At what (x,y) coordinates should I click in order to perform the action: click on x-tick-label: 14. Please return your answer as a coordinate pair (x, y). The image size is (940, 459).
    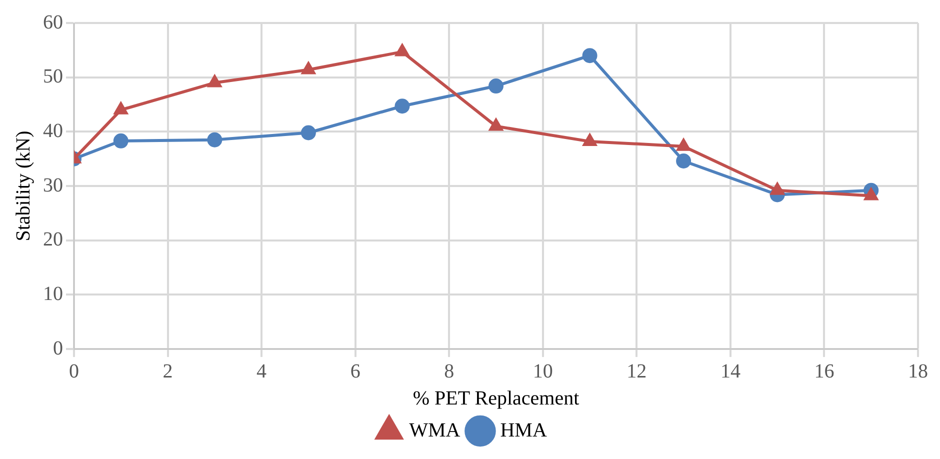
    Looking at the image, I should click on (730, 371).